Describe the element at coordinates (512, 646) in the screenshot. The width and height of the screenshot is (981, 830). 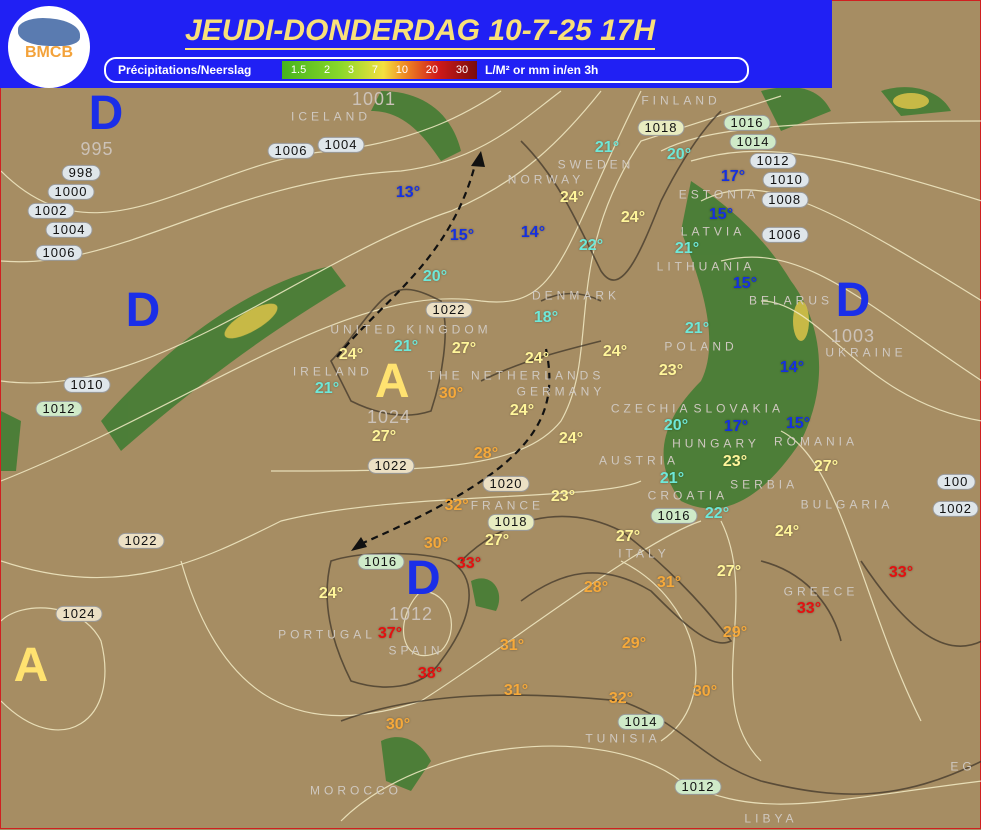
I see `temperature-label: 31°` at that location.